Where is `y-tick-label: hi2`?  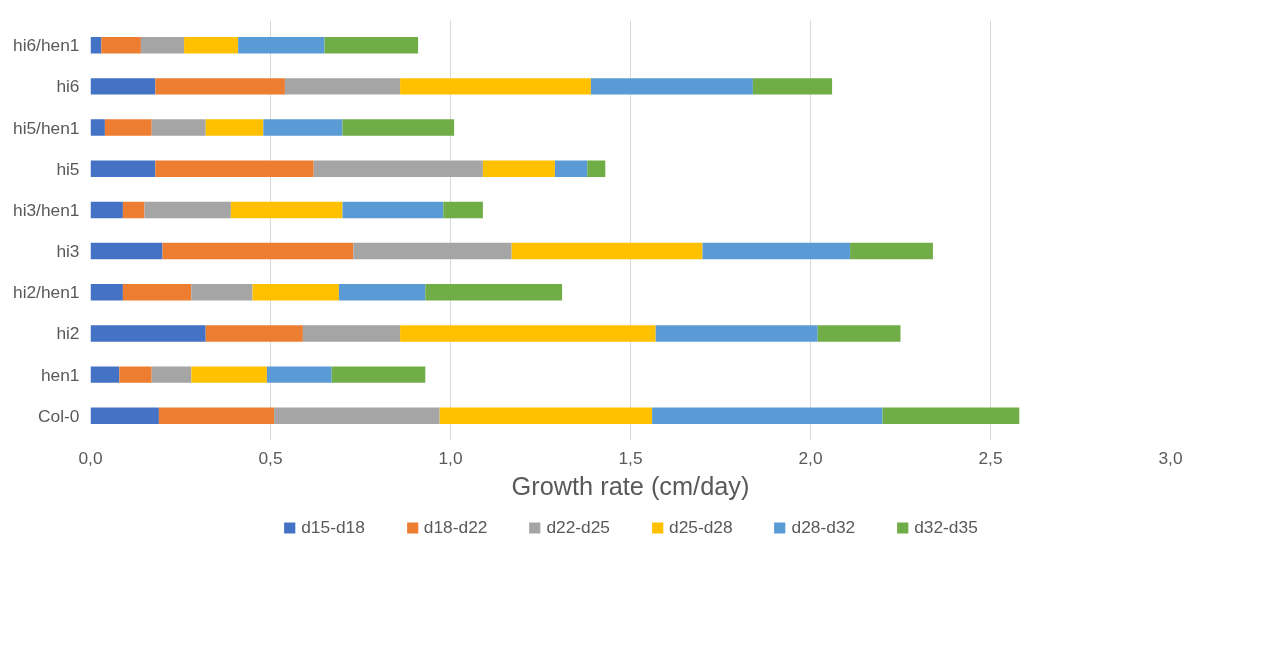
y-tick-label: hi2 is located at coordinates (68, 333).